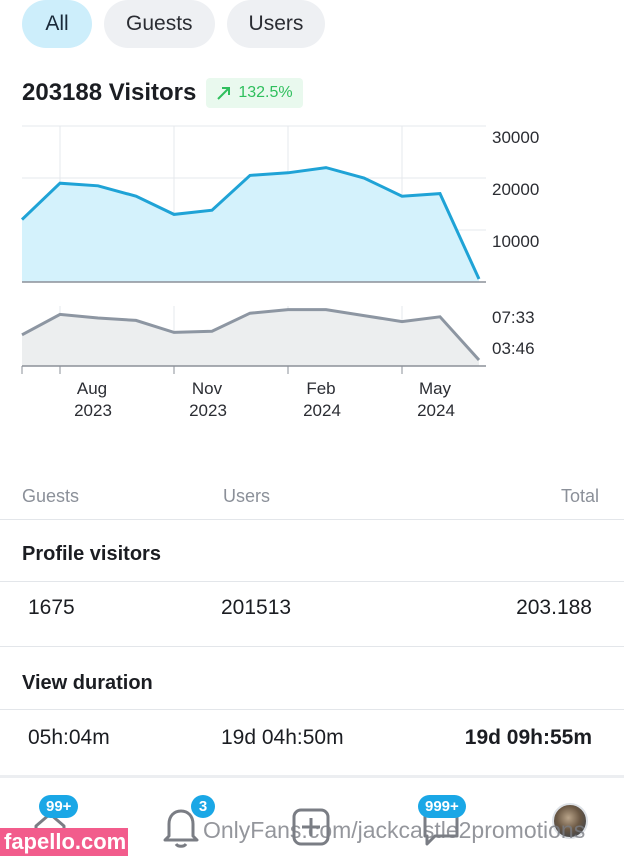 The width and height of the screenshot is (634, 856). What do you see at coordinates (282, 737) in the screenshot?
I see `view-duration-users: 19d 04h:50m` at bounding box center [282, 737].